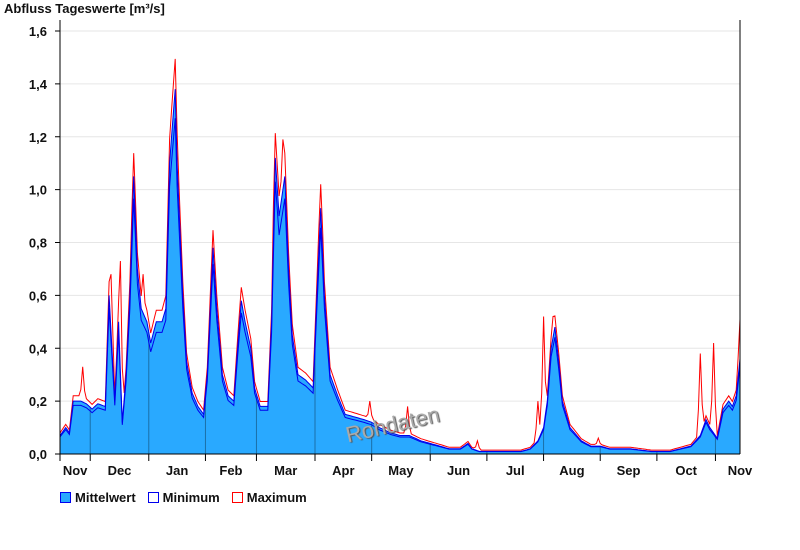  I want to click on x-tick-label: Sep, so click(629, 470).